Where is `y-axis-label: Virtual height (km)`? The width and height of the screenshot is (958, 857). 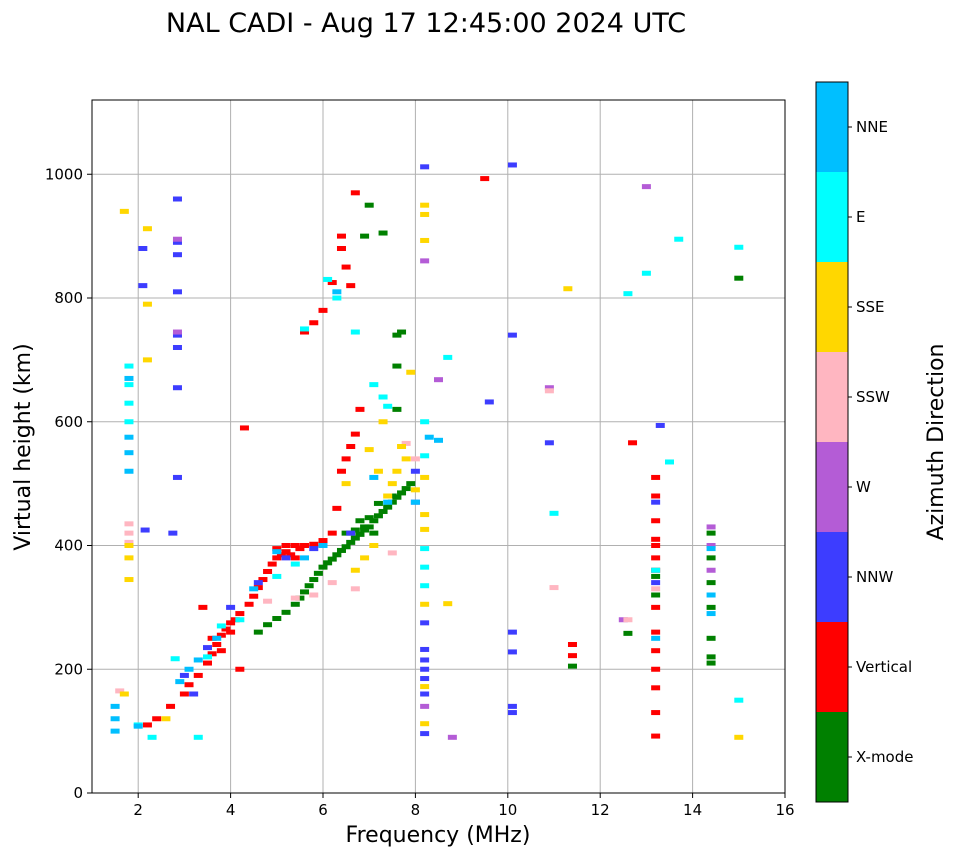
y-axis-label: Virtual height (km) is located at coordinates (23, 446).